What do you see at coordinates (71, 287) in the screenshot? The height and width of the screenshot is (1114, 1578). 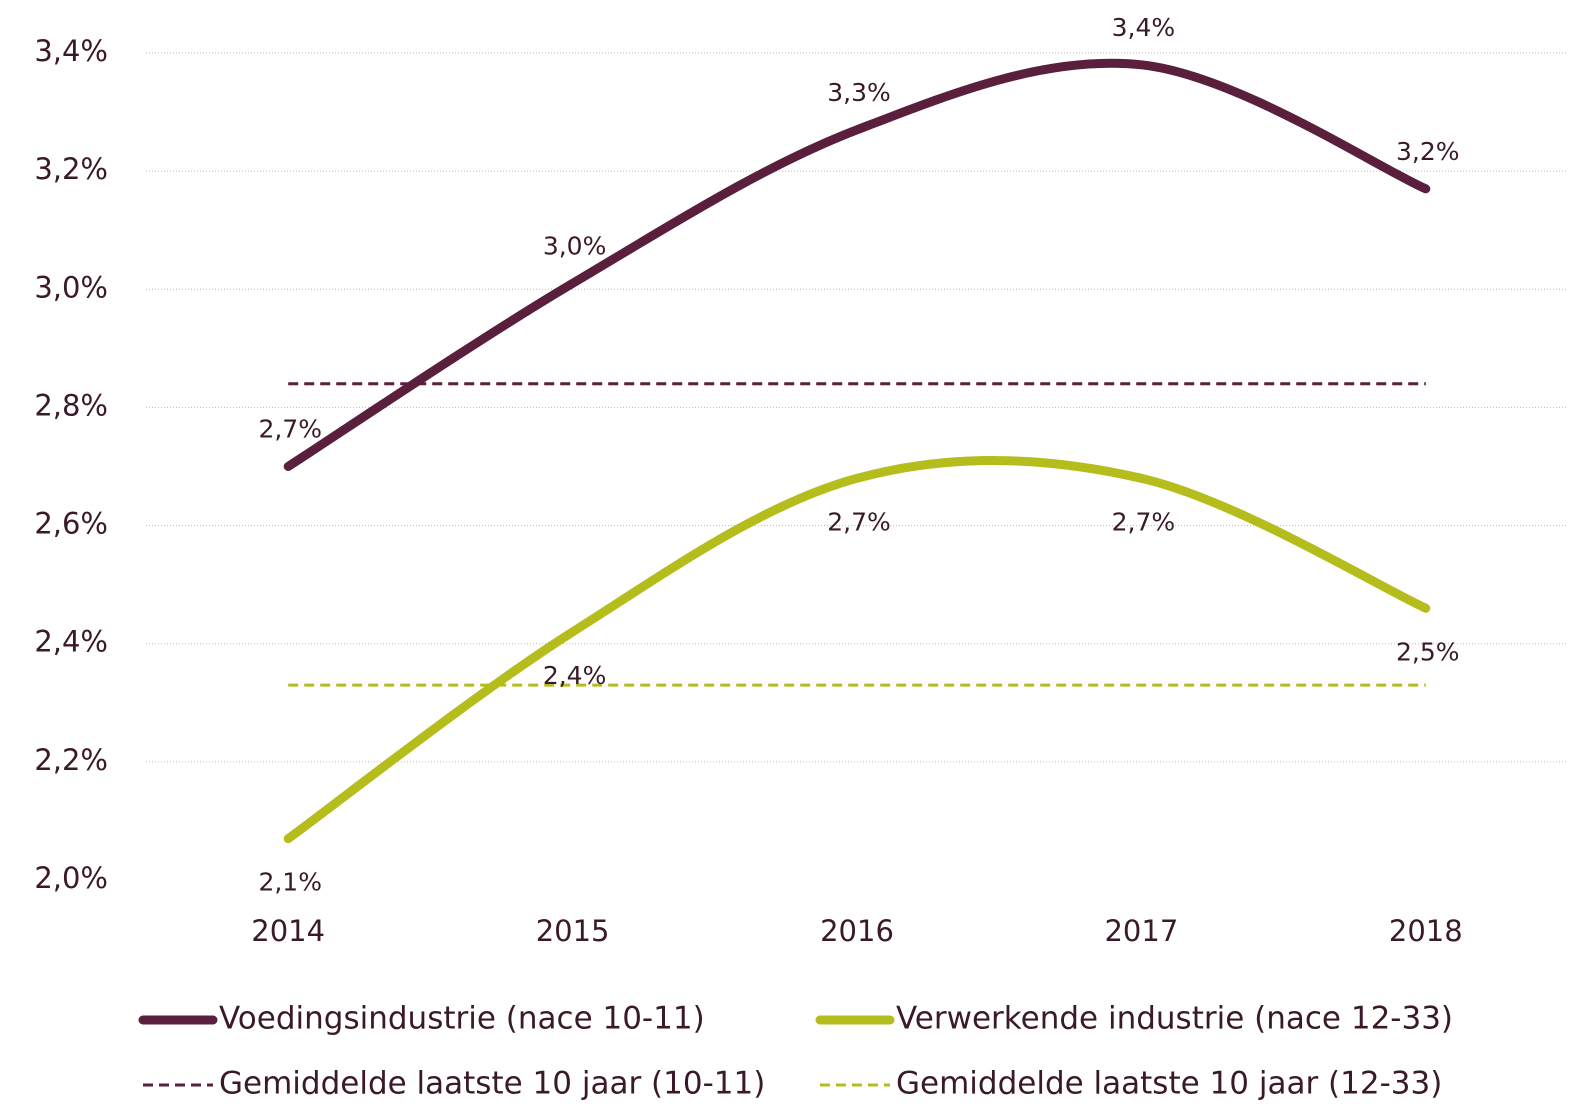 I see `y-tick-label: 3,0%` at bounding box center [71, 287].